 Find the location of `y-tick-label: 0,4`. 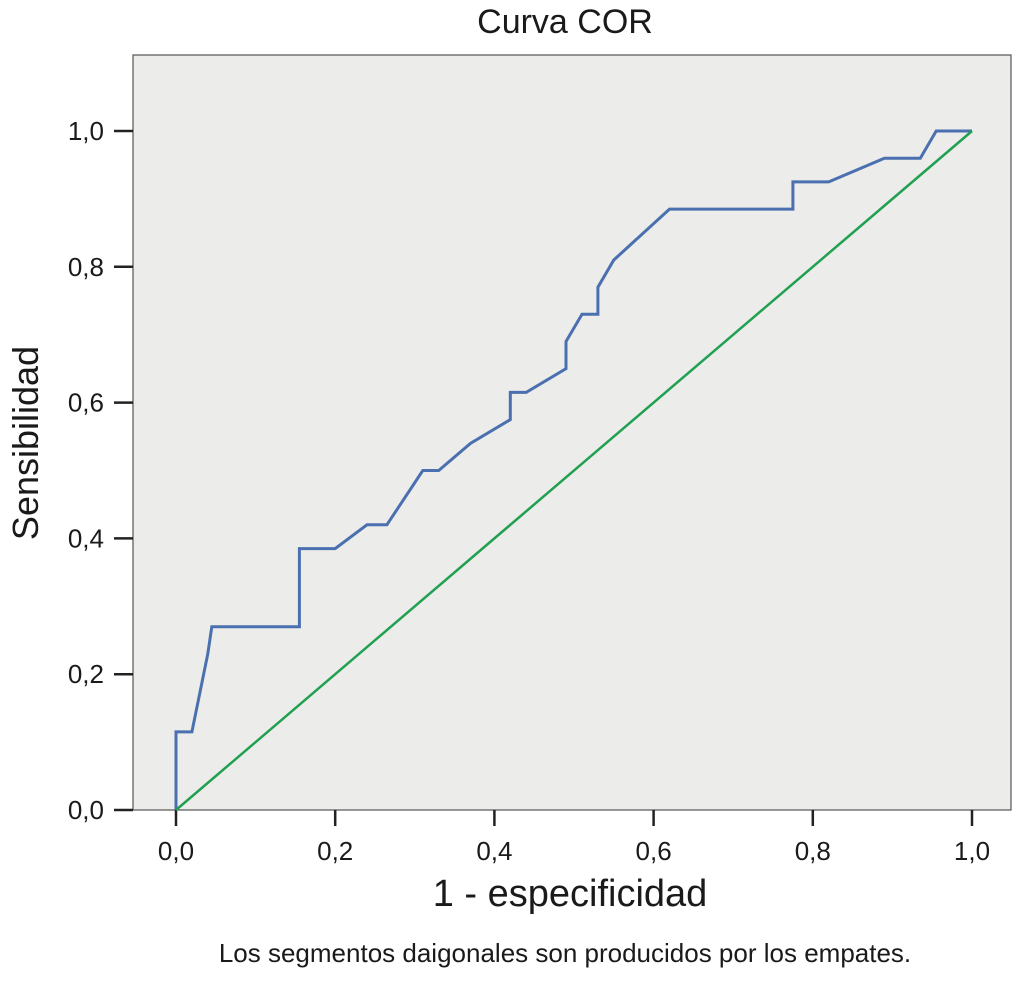

y-tick-label: 0,4 is located at coordinates (86, 538).